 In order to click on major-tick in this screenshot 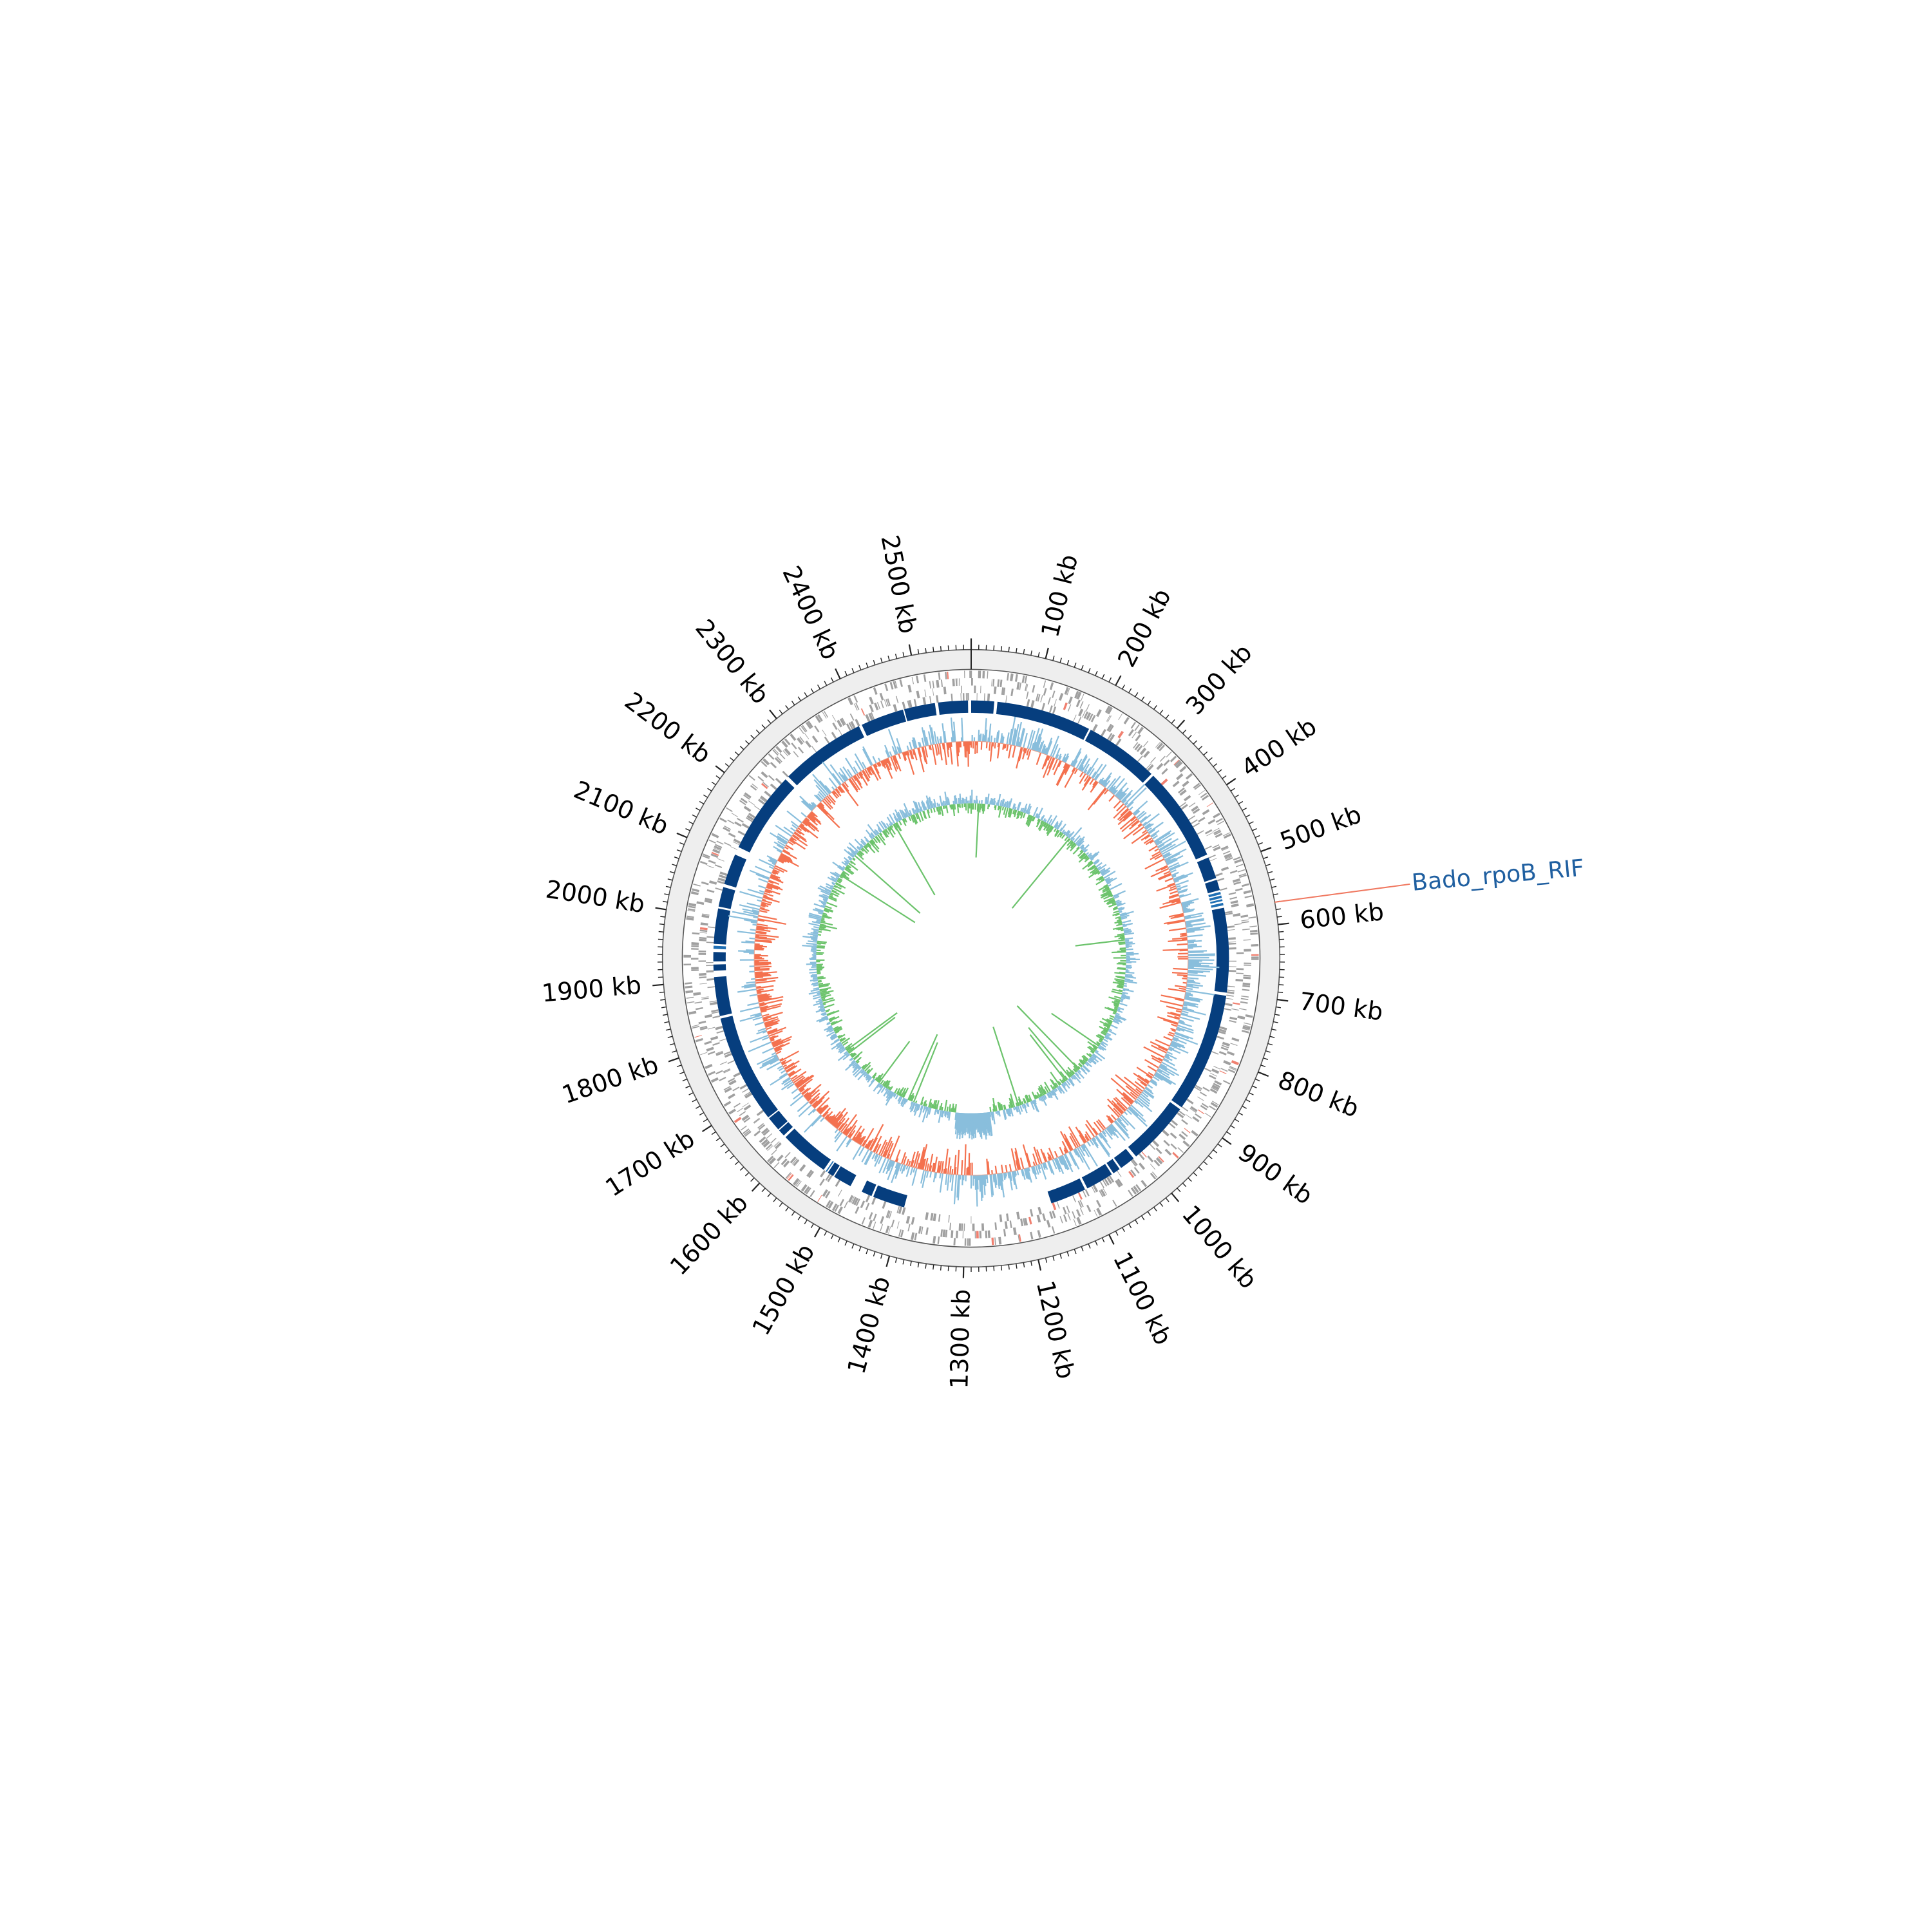, I will do `click(1266, 850)`.